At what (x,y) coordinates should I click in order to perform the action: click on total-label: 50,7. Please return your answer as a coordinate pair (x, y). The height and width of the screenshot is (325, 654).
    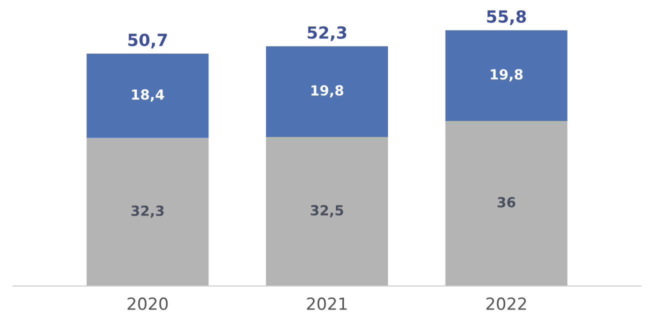
    Looking at the image, I should click on (147, 41).